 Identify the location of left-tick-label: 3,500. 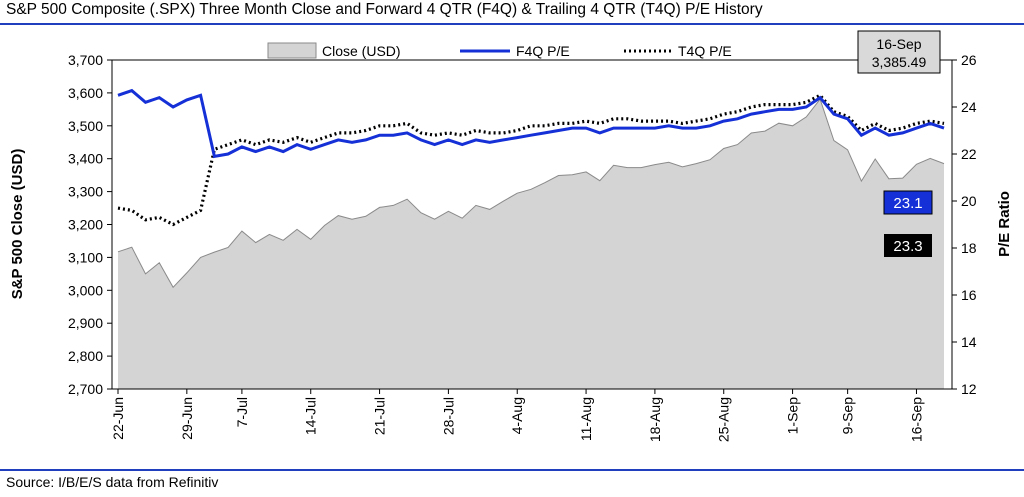
(85, 126).